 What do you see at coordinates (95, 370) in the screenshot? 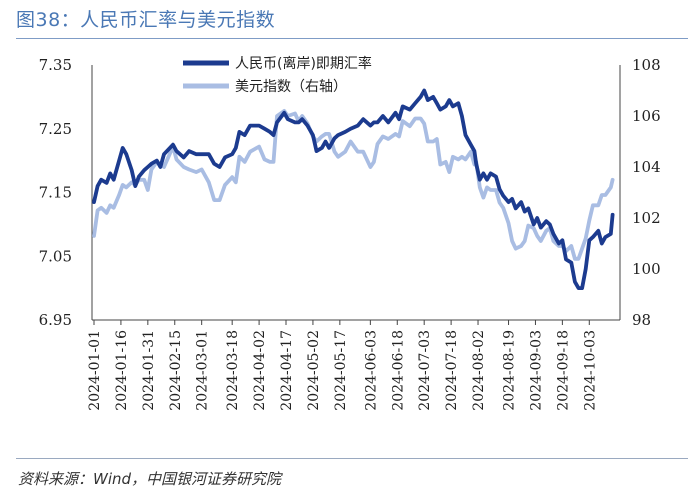
I see `x-tick-label: 2024-01-01` at bounding box center [95, 370].